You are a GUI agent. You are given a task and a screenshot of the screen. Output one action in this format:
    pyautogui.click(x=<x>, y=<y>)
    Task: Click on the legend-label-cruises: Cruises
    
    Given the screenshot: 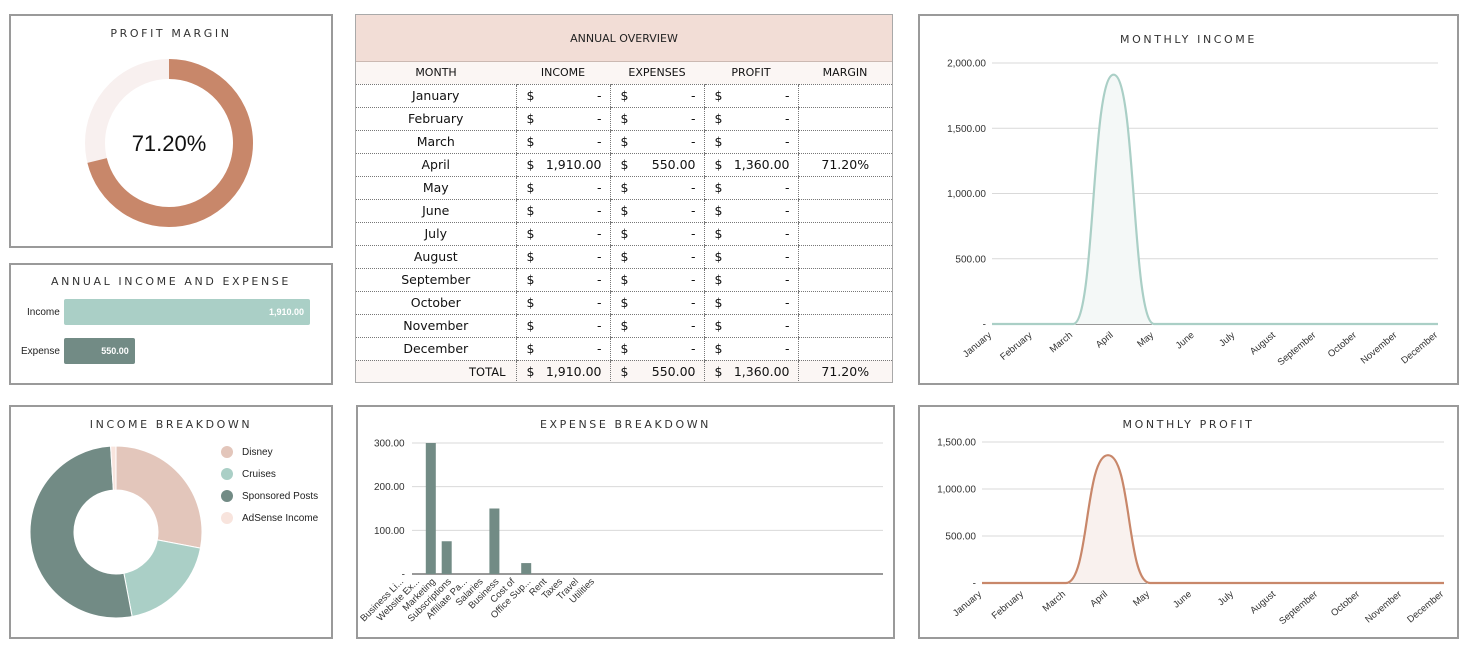 What is the action you would take?
    pyautogui.click(x=259, y=474)
    